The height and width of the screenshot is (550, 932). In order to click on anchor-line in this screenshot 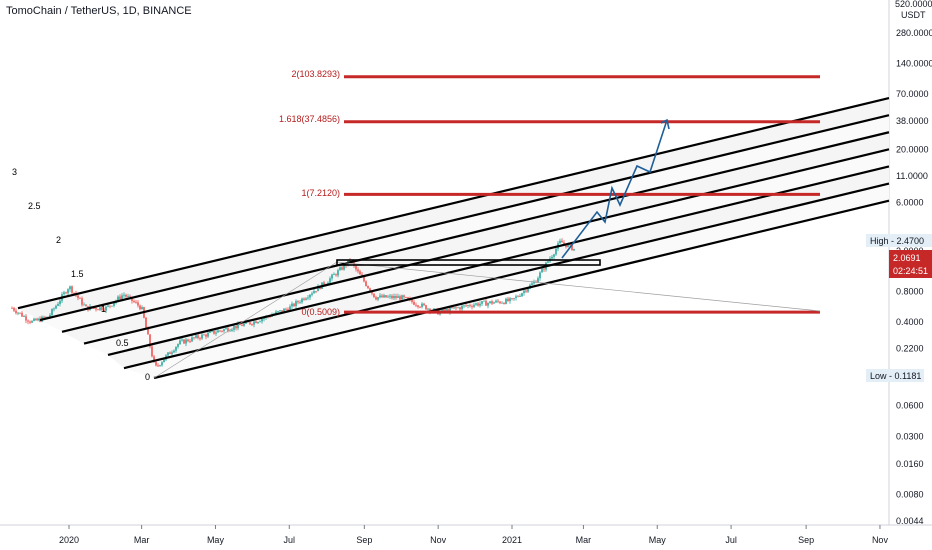, I will do `click(245, 320)`.